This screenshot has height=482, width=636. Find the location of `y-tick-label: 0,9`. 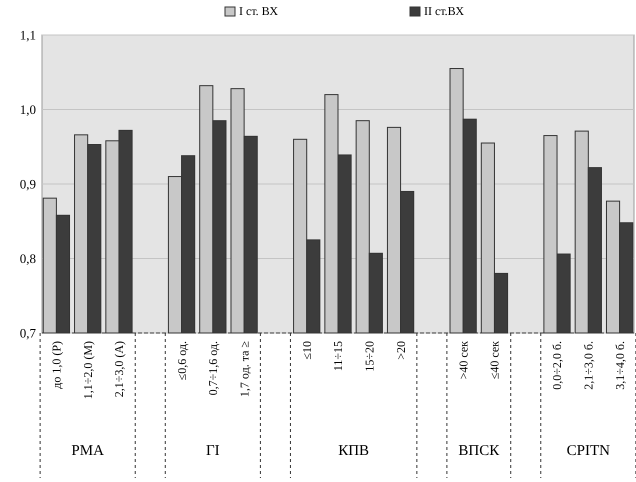

y-tick-label: 0,9 is located at coordinates (28, 184).